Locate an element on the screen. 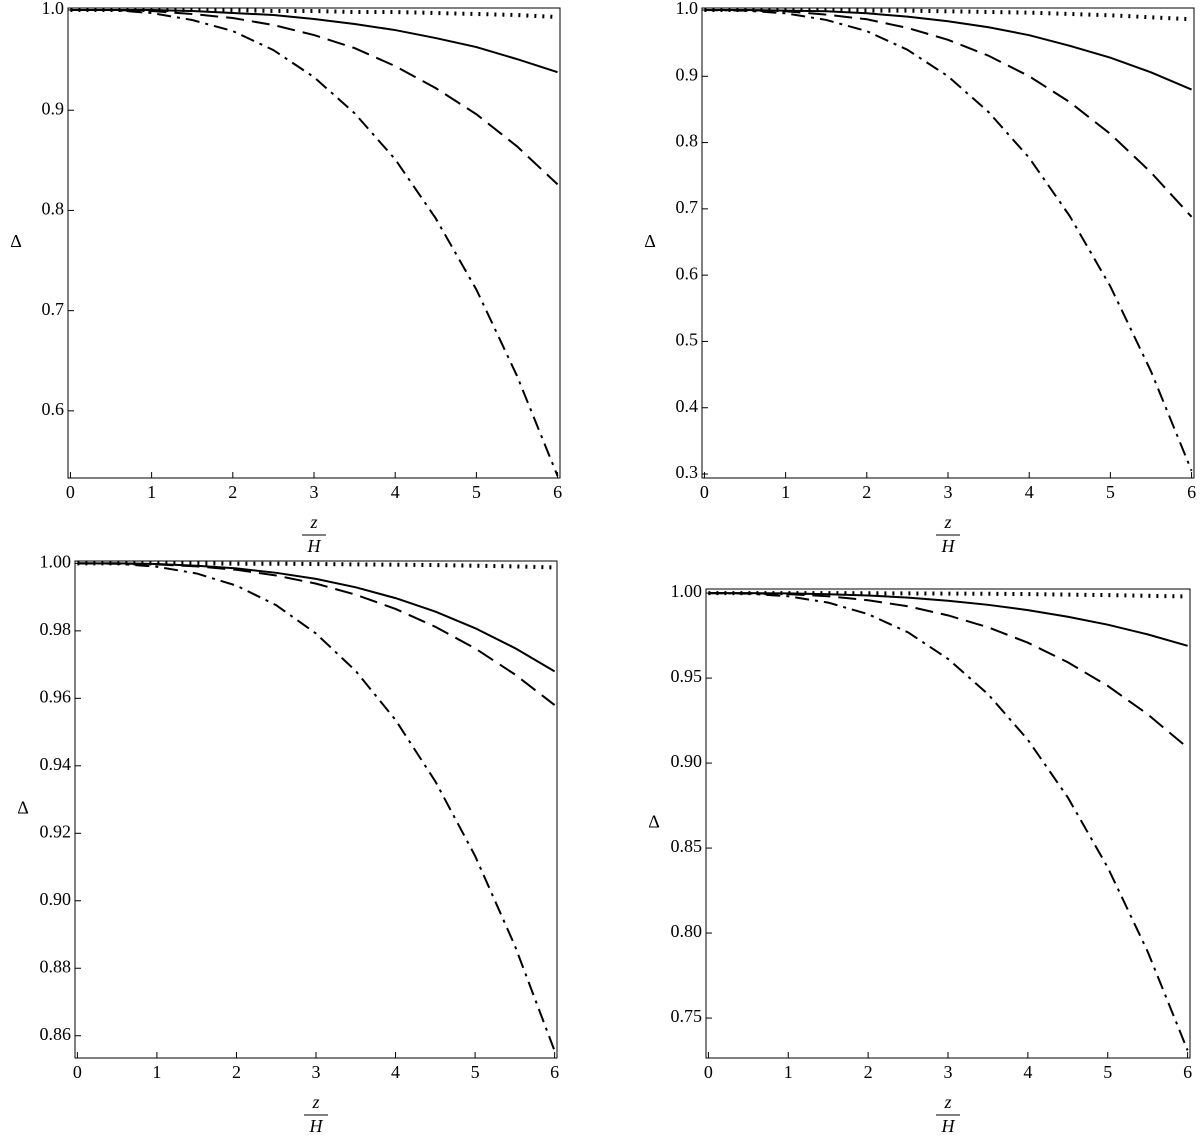 The height and width of the screenshot is (1145, 1200). y-tick-label: 0.85 is located at coordinates (687, 846).